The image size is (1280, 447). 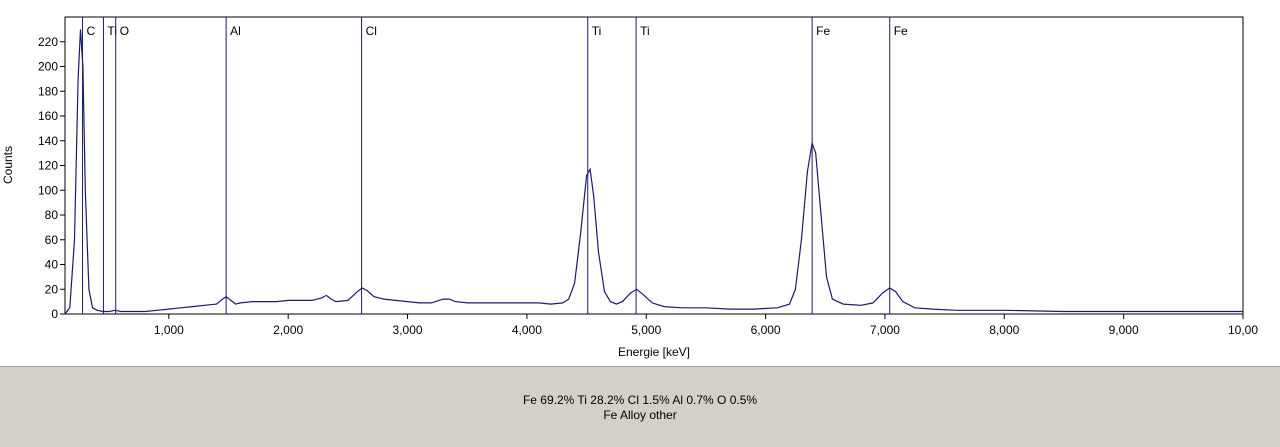 I want to click on y-tick-label: 0, so click(x=54, y=314).